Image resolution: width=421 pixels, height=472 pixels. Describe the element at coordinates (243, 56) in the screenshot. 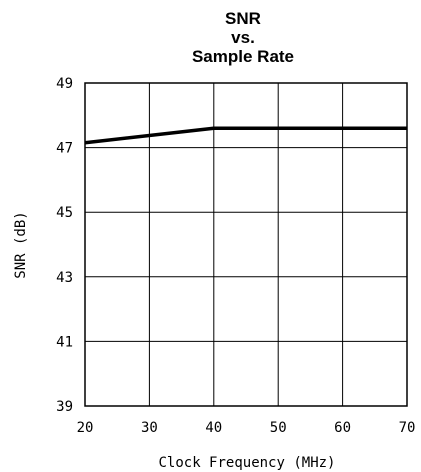

I see `chart-title-line-3: Sample Rate` at that location.